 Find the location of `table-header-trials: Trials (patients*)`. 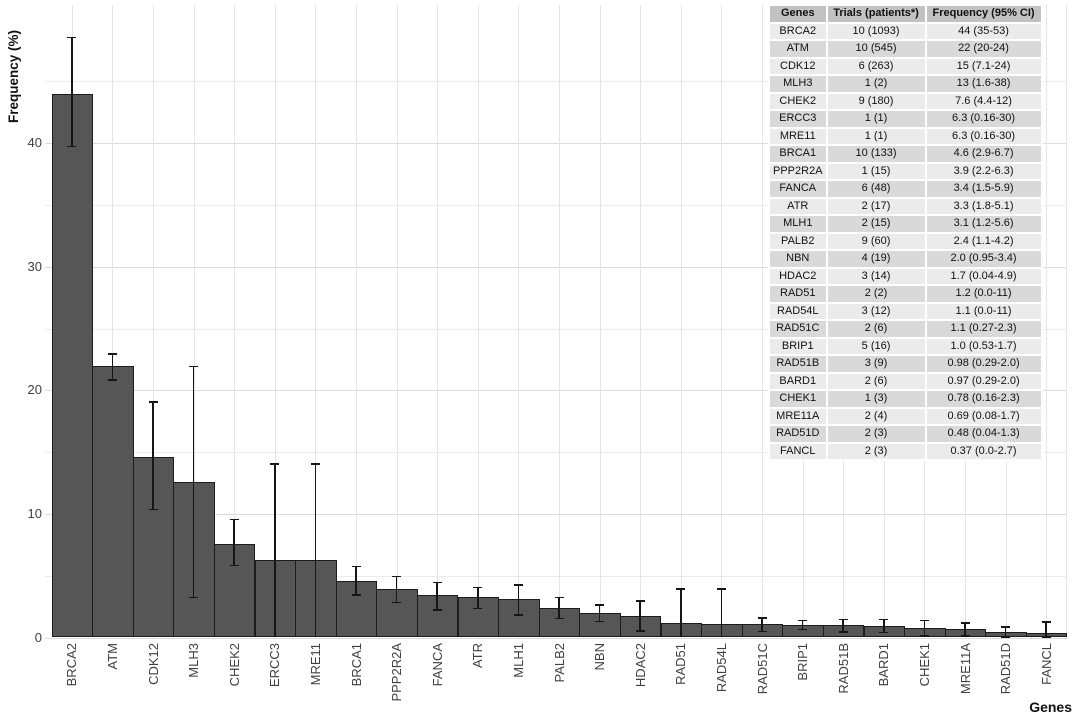

table-header-trials: Trials (patients*) is located at coordinates (876, 14).